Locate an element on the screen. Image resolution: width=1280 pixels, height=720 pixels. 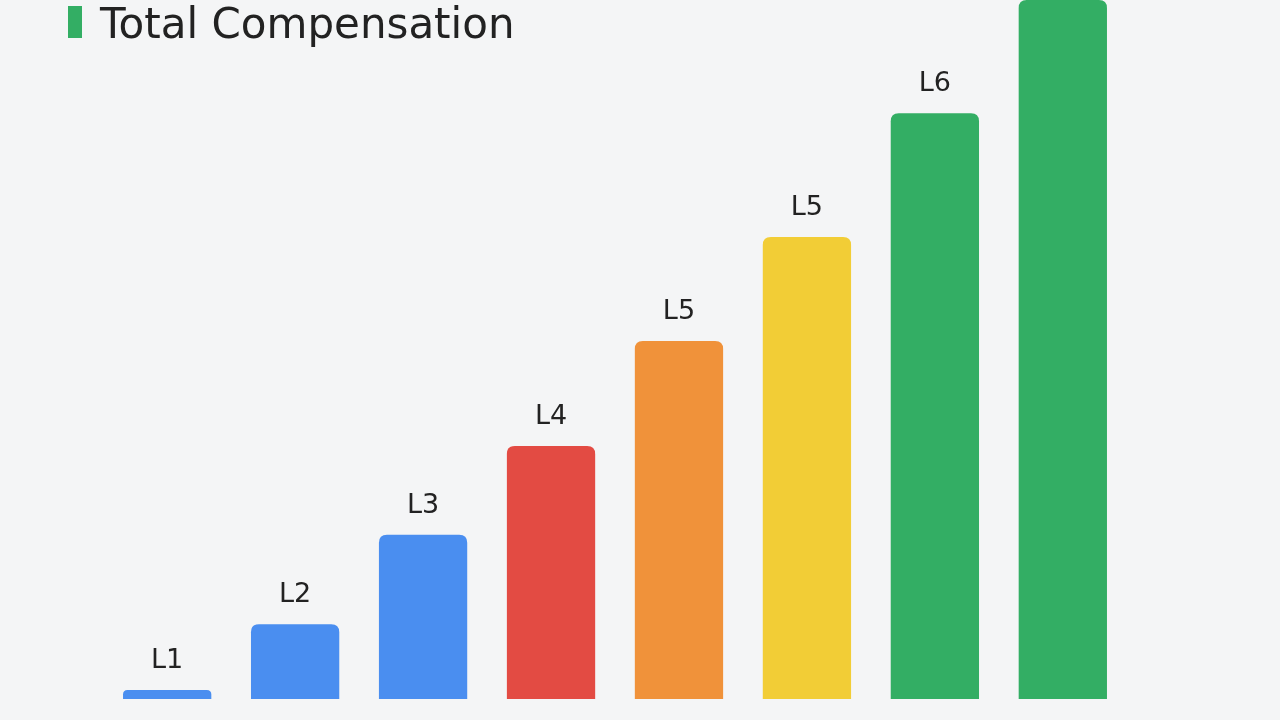
x-tick-label: L3 is located at coordinates (423, 503).